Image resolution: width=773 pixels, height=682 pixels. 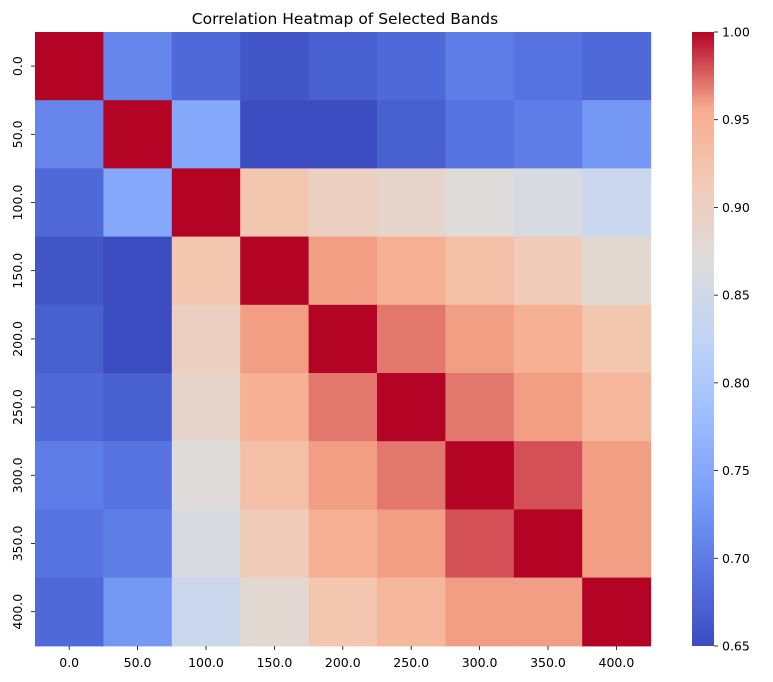 What do you see at coordinates (736, 119) in the screenshot?
I see `colorbar-tick-label: 0.95` at bounding box center [736, 119].